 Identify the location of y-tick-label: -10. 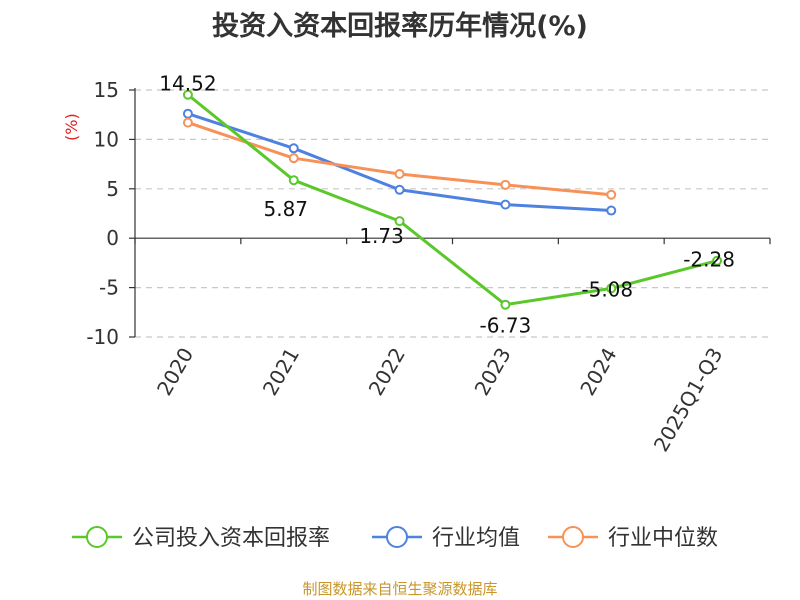
(102, 337).